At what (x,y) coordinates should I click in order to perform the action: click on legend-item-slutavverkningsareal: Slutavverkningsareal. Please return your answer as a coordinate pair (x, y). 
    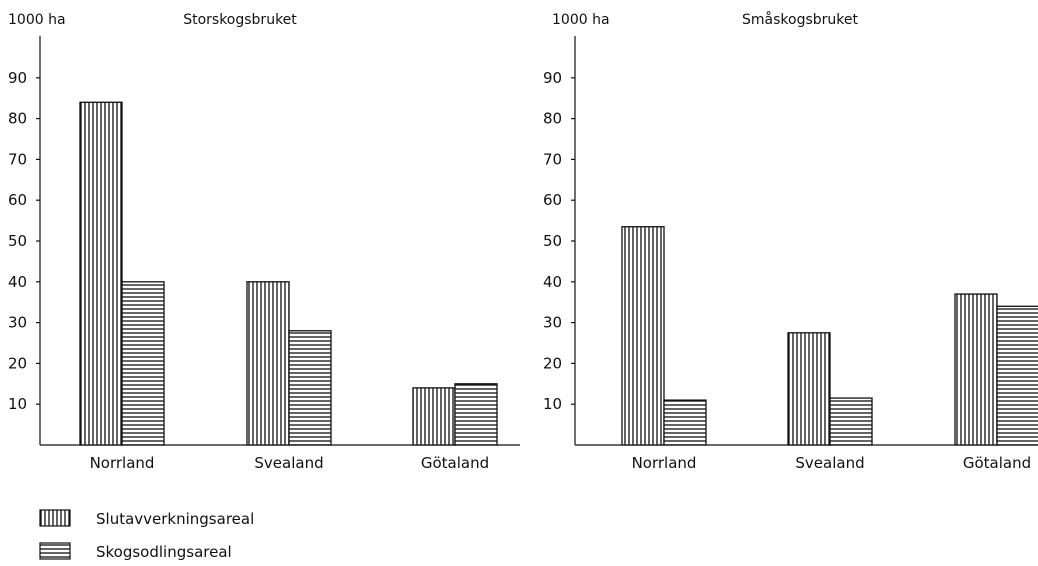
    Looking at the image, I should click on (146, 518).